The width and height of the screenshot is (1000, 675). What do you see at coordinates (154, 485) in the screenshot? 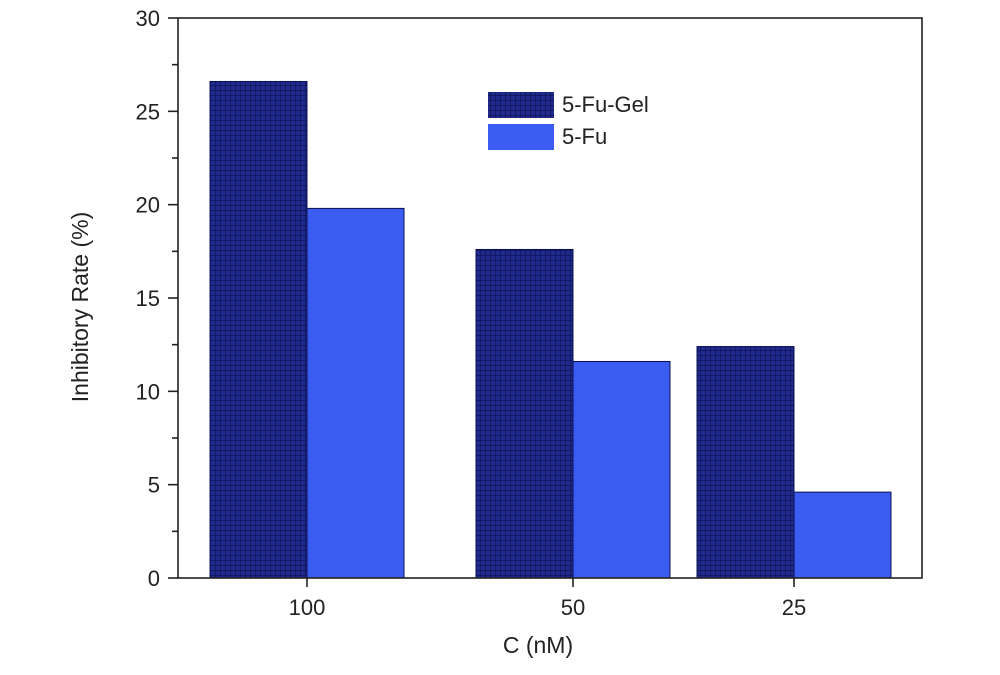
I see `y-tick-label-5: 5` at bounding box center [154, 485].